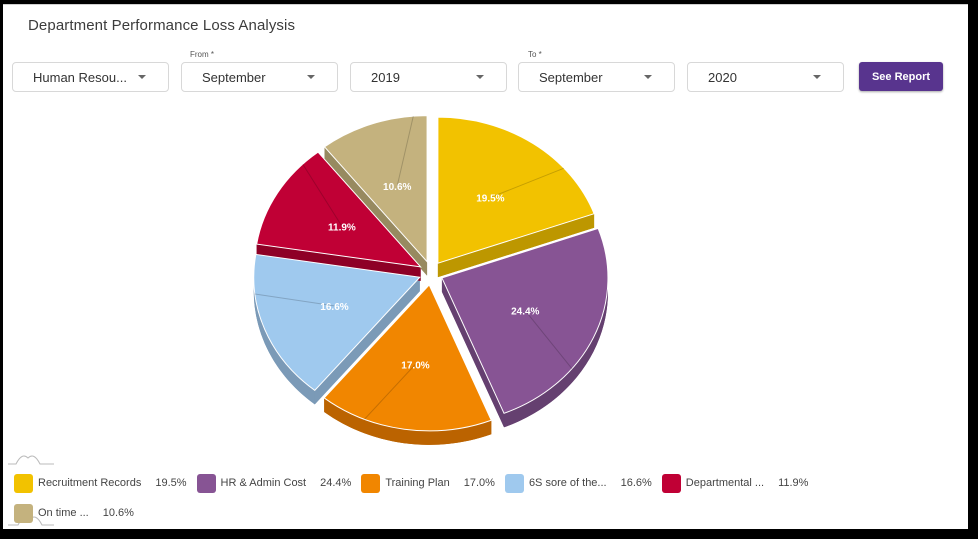  I want to click on legend-item-recruitment-records: Recruitment Records 19.5%, so click(100, 483).